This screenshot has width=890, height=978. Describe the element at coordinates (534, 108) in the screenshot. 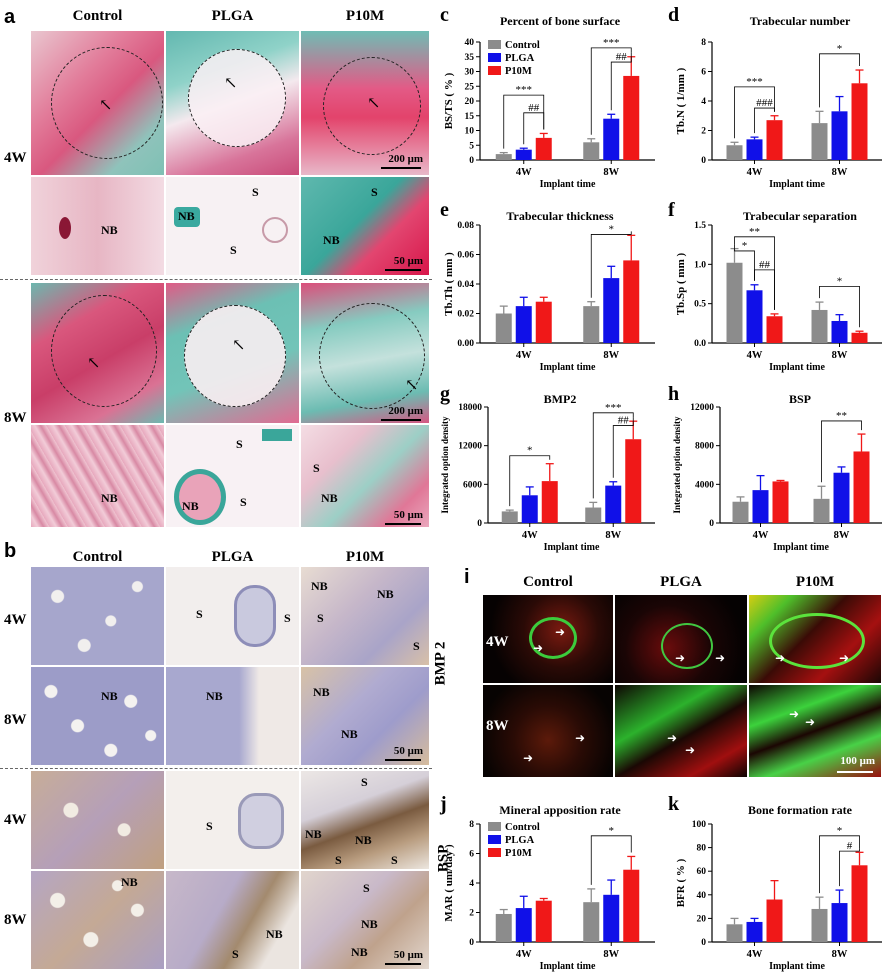

I see `chart-c-sig-label: ##` at that location.